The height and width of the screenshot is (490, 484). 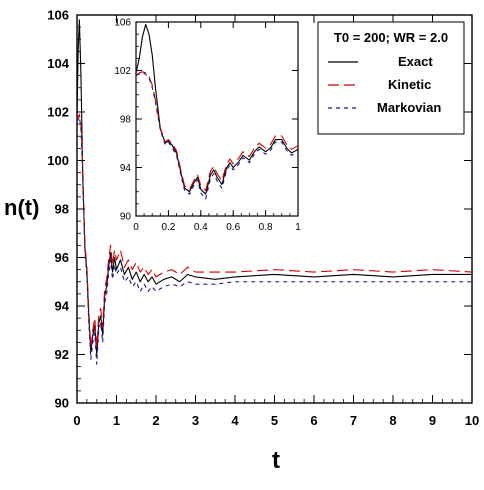 I want to click on inset-series-markovian, so click(x=217, y=136).